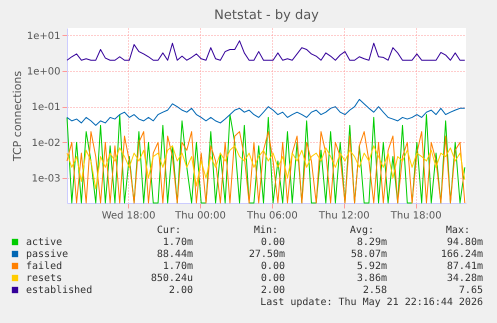  What do you see at coordinates (266, 230) in the screenshot?
I see `text: Min:` at bounding box center [266, 230].